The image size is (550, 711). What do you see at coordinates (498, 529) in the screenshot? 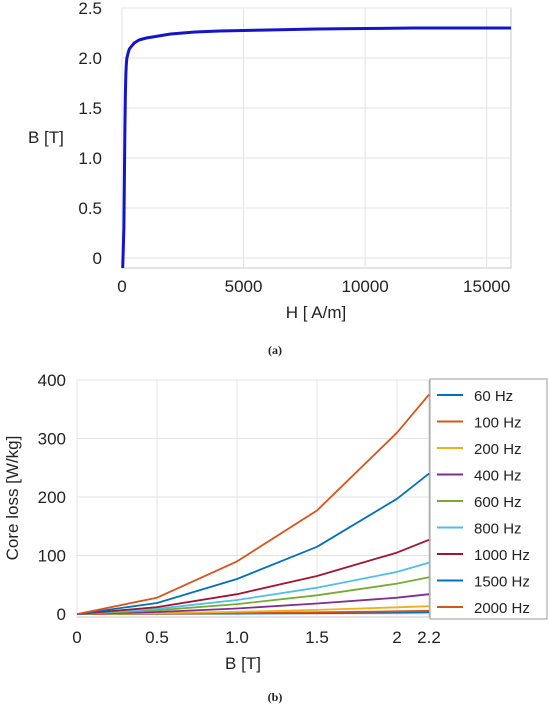
I see `legend-label: 800 Hz` at bounding box center [498, 529].